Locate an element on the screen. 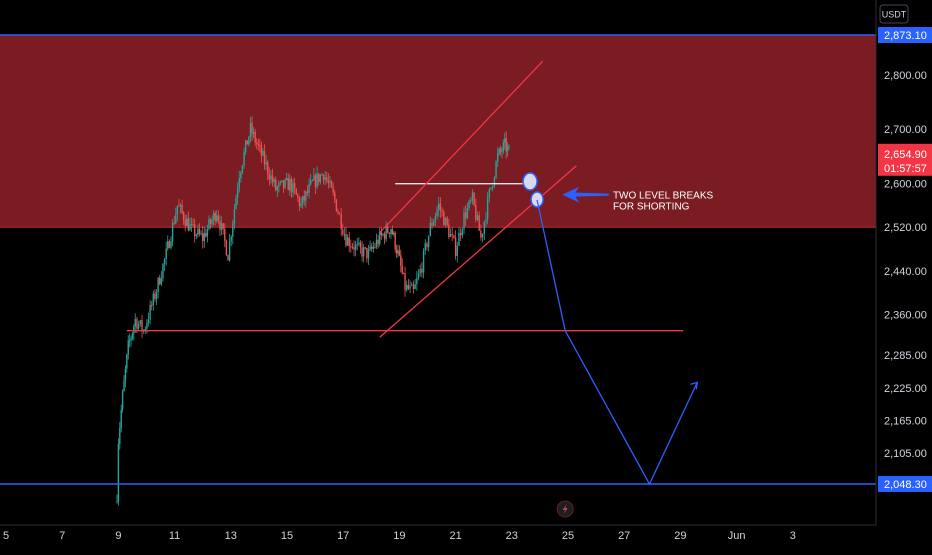 The image size is (932, 555). annotation-arrow is located at coordinates (585, 194).